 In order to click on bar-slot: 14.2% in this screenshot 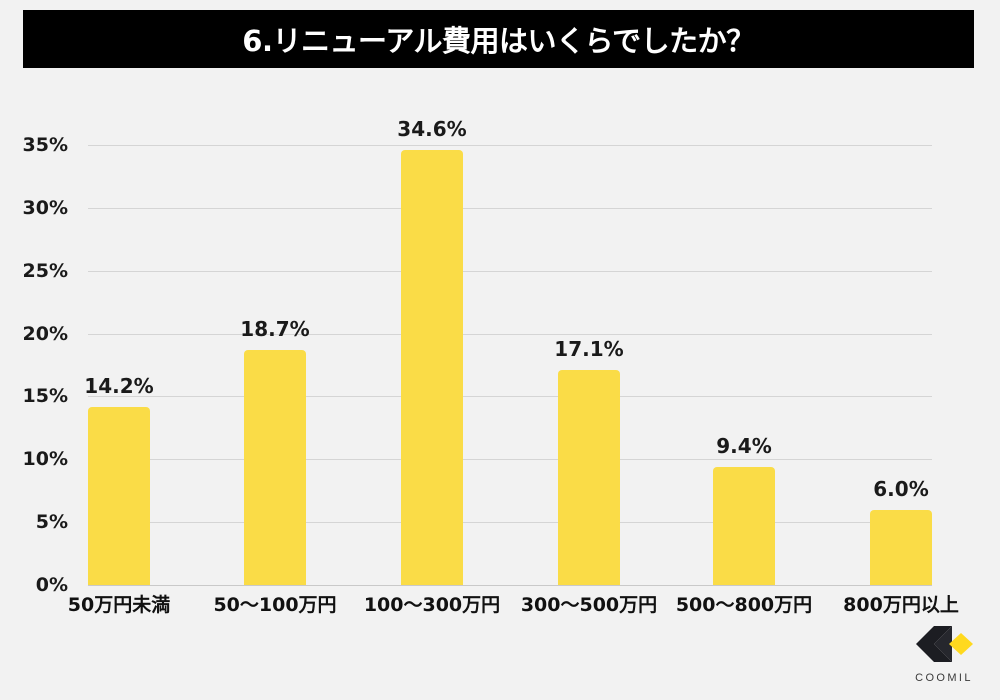, I will do `click(119, 365)`.